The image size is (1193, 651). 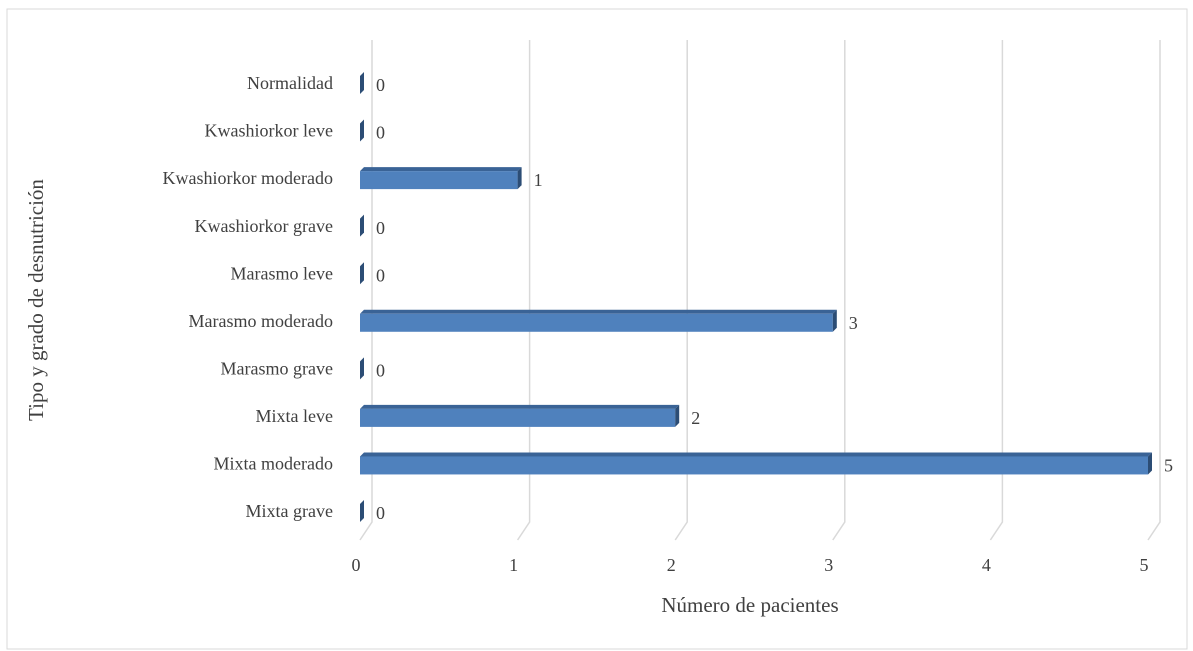 What do you see at coordinates (695, 418) in the screenshot?
I see `data-label: 2` at bounding box center [695, 418].